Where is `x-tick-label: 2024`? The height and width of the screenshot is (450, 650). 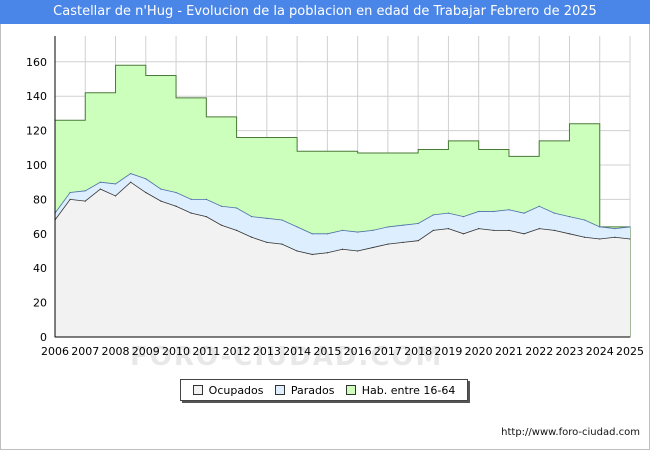 x-tick-label: 2024 is located at coordinates (600, 351).